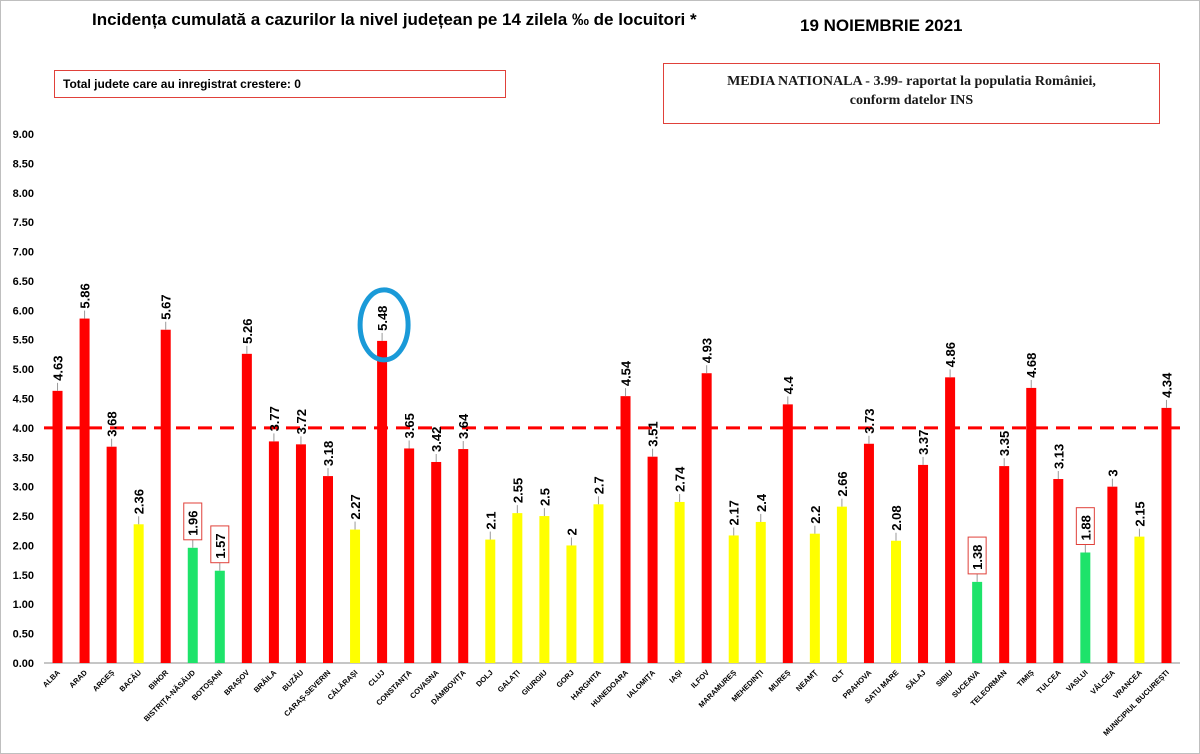  I want to click on highlight-ellipse, so click(384, 325).